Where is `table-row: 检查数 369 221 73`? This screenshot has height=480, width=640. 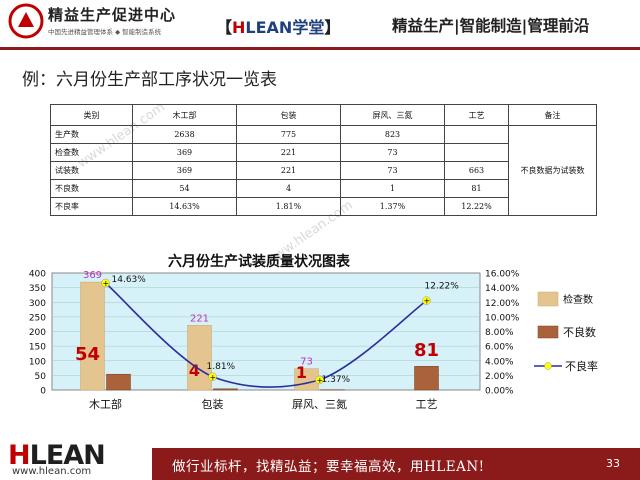
table-row: 检查数 369 221 73 is located at coordinates (323, 152).